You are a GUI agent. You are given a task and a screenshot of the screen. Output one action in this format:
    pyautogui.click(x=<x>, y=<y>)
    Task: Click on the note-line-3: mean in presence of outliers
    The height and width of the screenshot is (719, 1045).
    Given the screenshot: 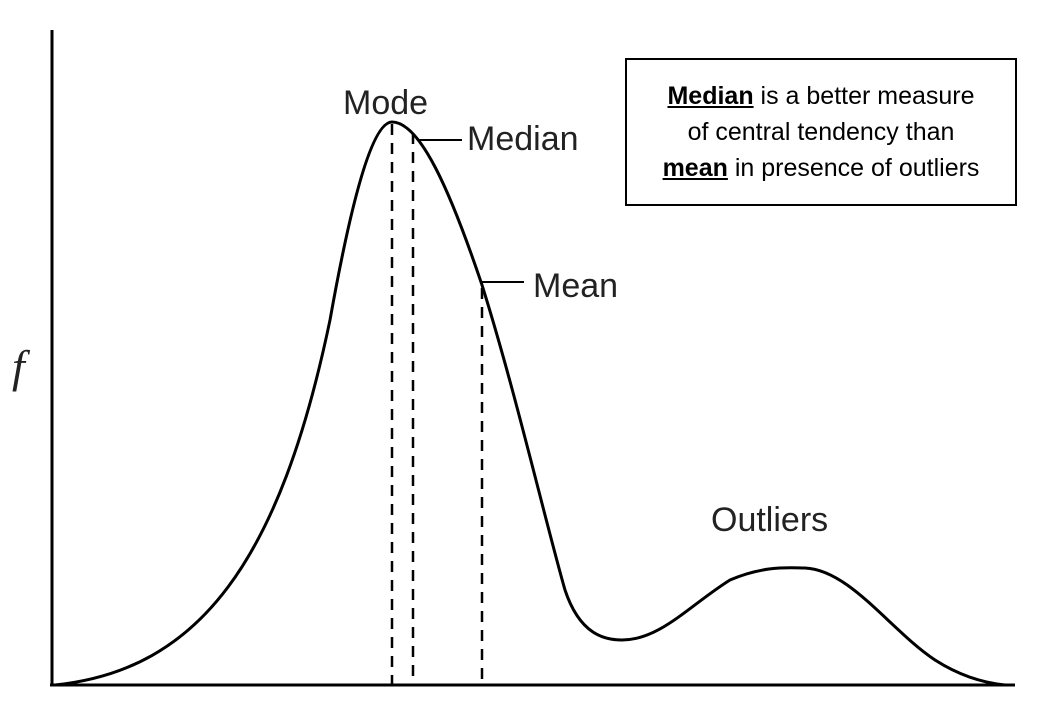 What is the action you would take?
    pyautogui.click(x=821, y=168)
    